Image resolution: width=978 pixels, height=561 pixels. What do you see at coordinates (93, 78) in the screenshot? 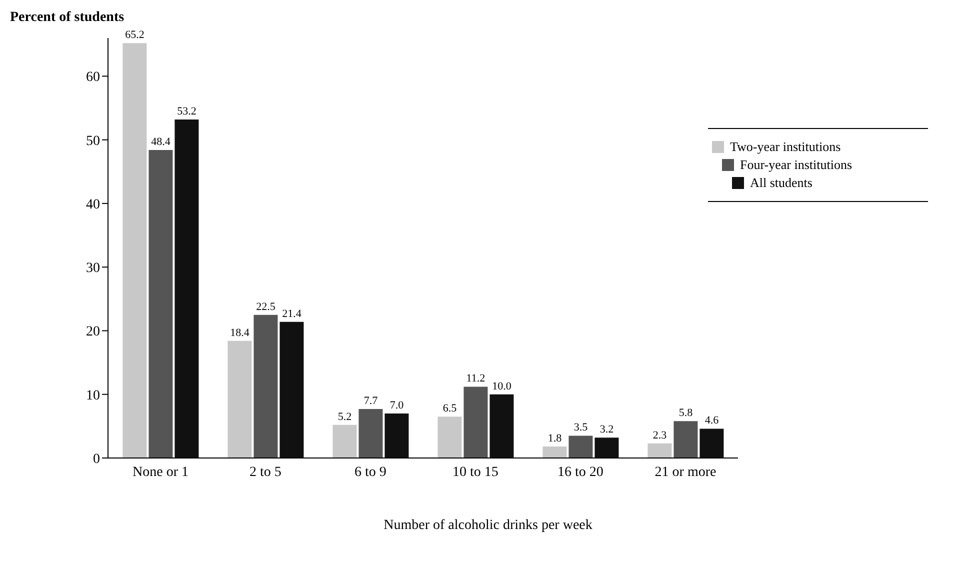
I see `y-tick-label: 60` at bounding box center [93, 78].